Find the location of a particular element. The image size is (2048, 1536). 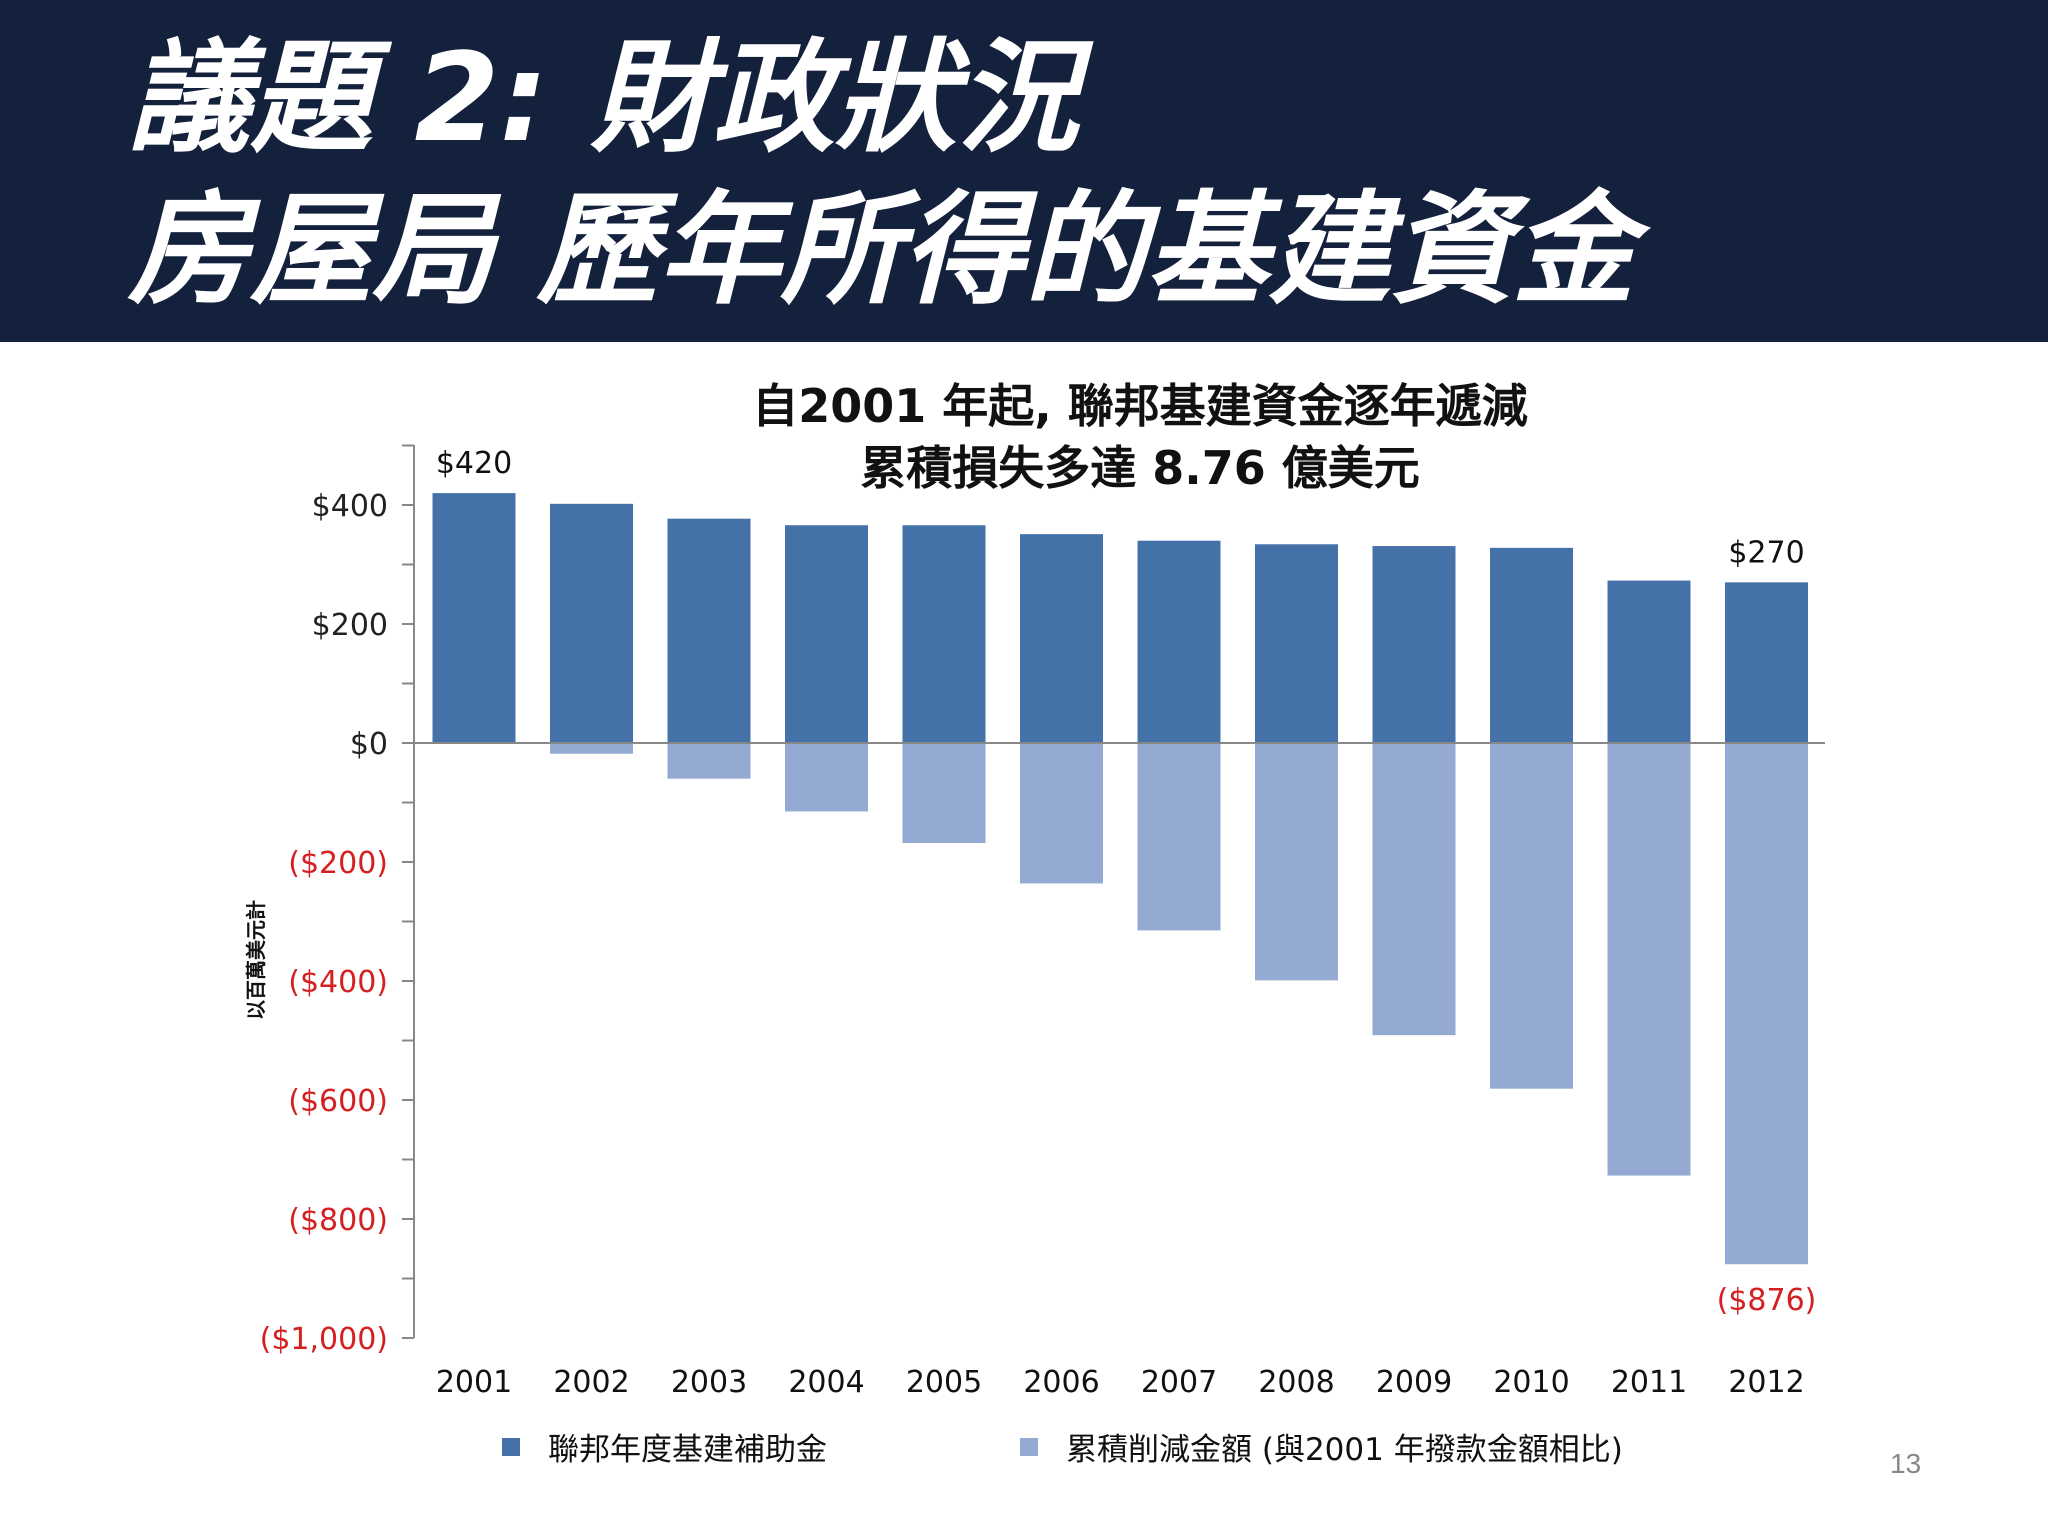

legend-swatch-funding is located at coordinates (511, 1446).